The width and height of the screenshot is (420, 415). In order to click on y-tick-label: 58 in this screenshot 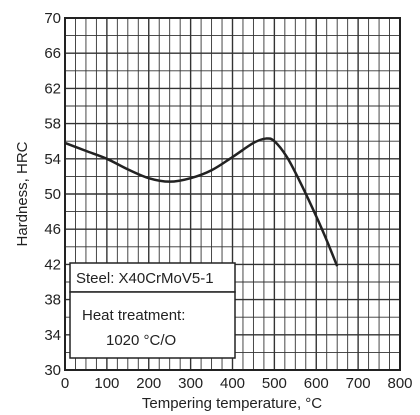, I will do `click(52, 124)`.